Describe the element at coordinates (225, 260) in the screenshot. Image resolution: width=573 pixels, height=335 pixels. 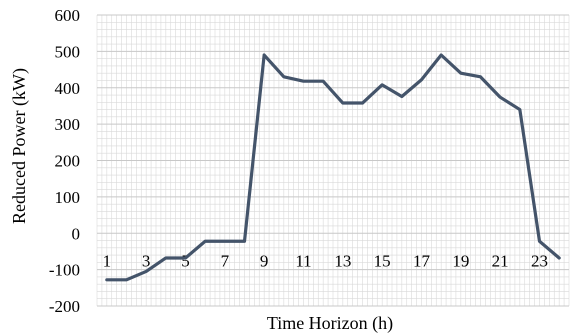
I see `x-tick-label: 7` at that location.